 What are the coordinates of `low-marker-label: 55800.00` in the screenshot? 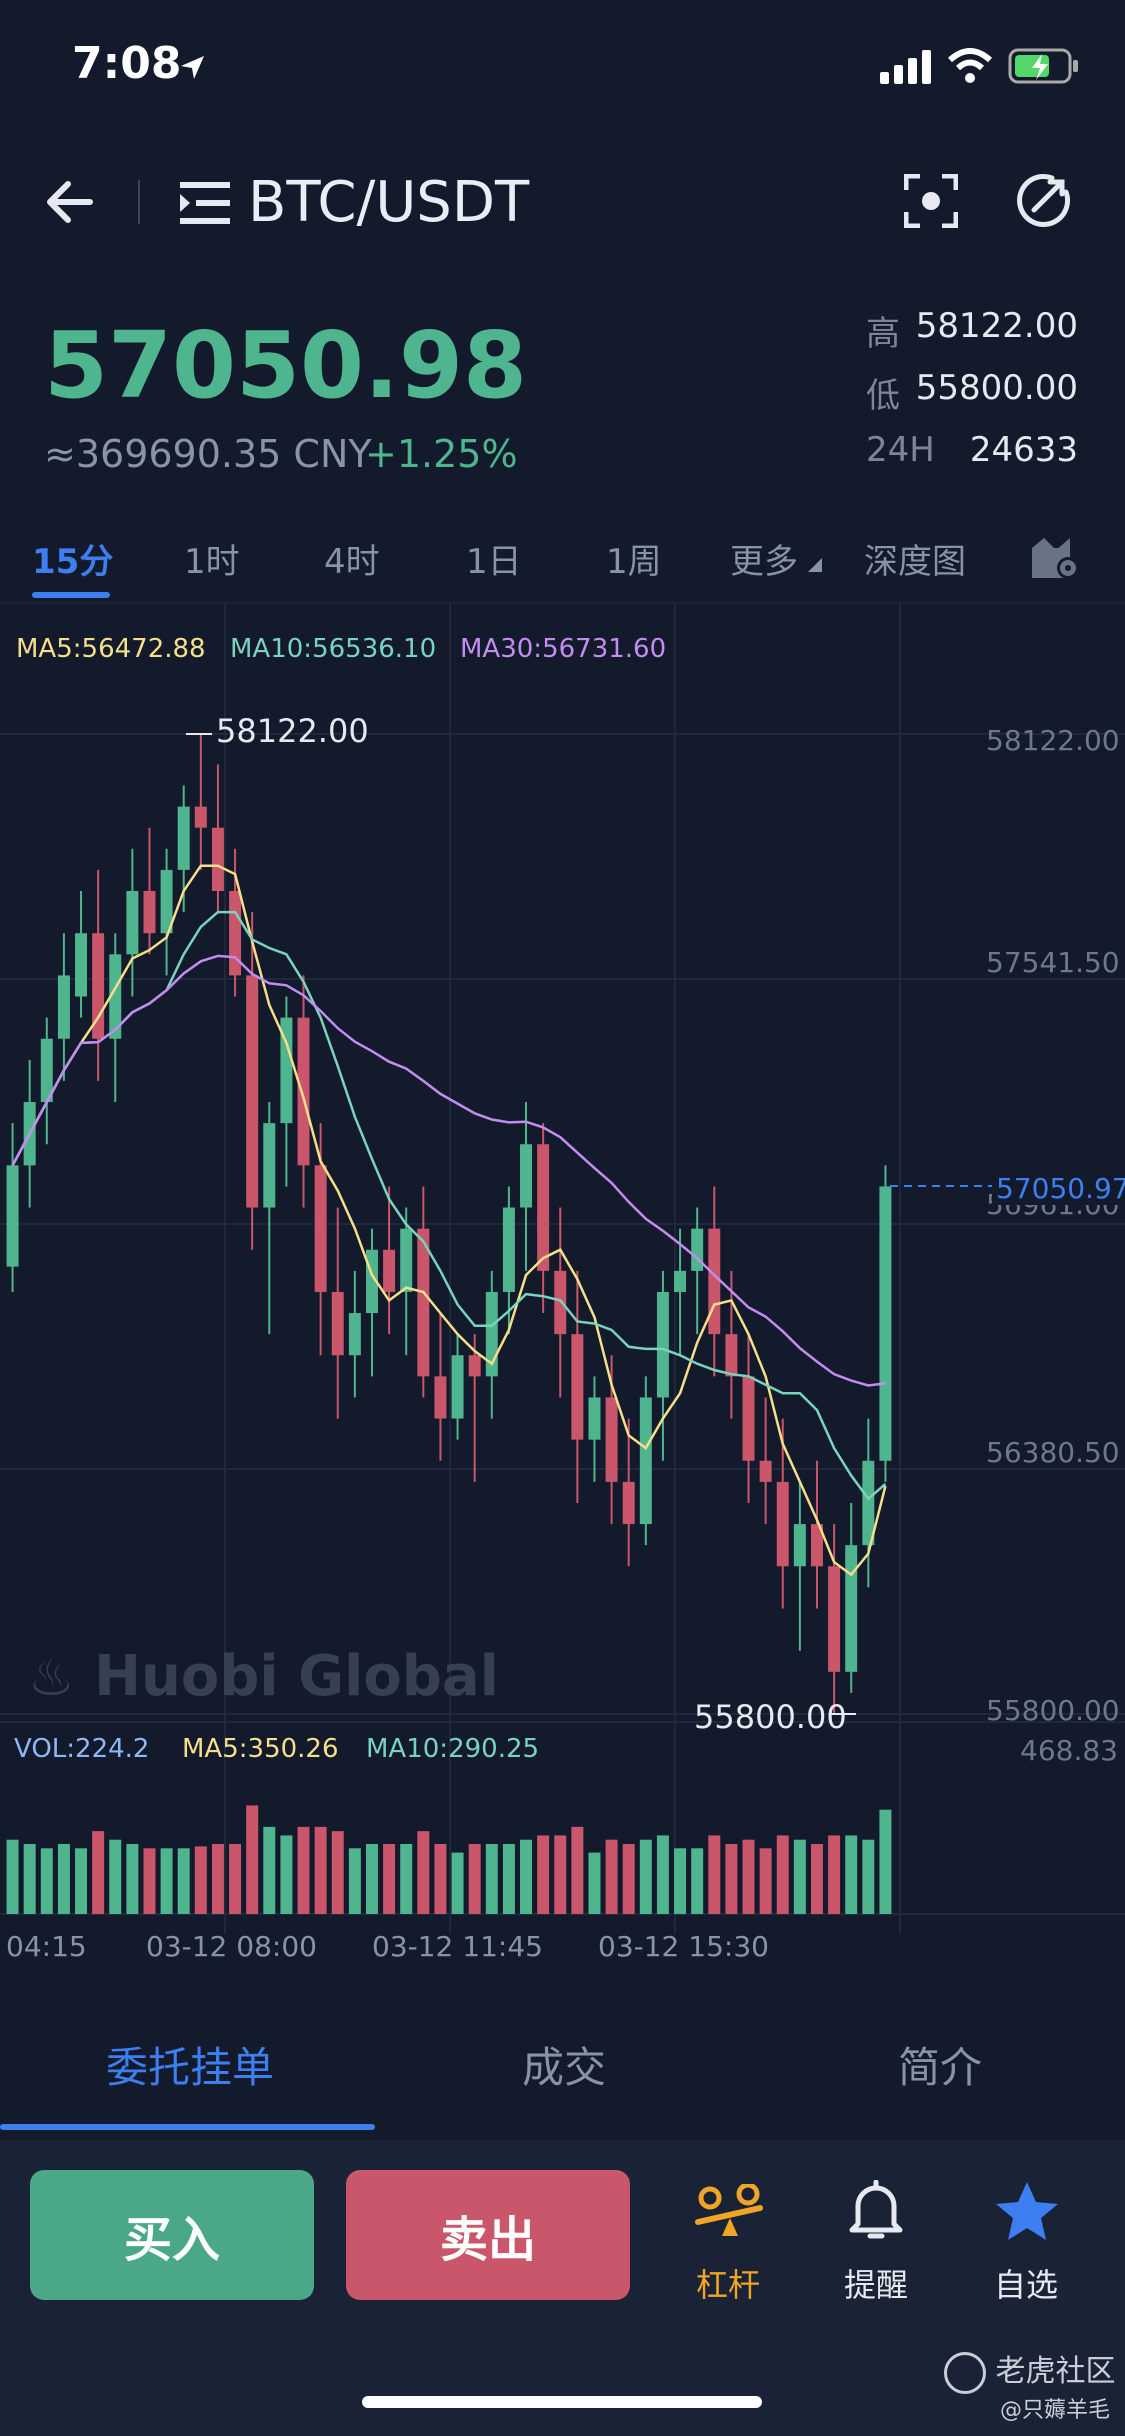 It's located at (770, 1717).